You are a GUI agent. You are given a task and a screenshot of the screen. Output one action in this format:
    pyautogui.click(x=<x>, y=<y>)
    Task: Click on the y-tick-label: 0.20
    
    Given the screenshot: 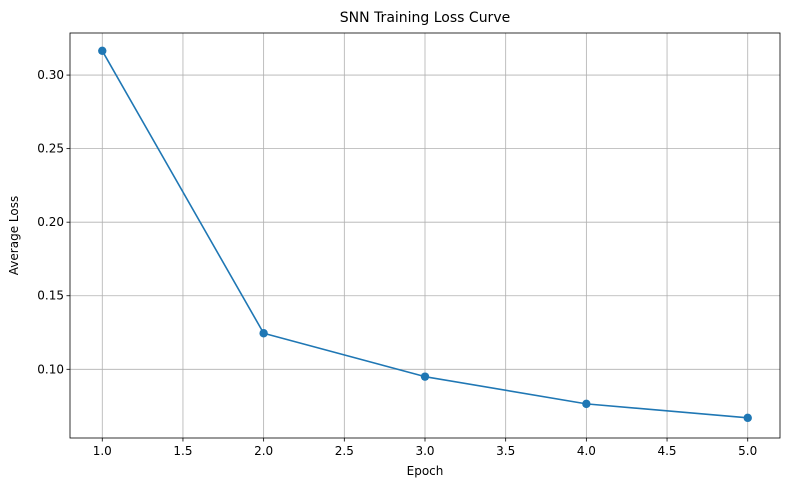 What is the action you would take?
    pyautogui.click(x=50, y=222)
    